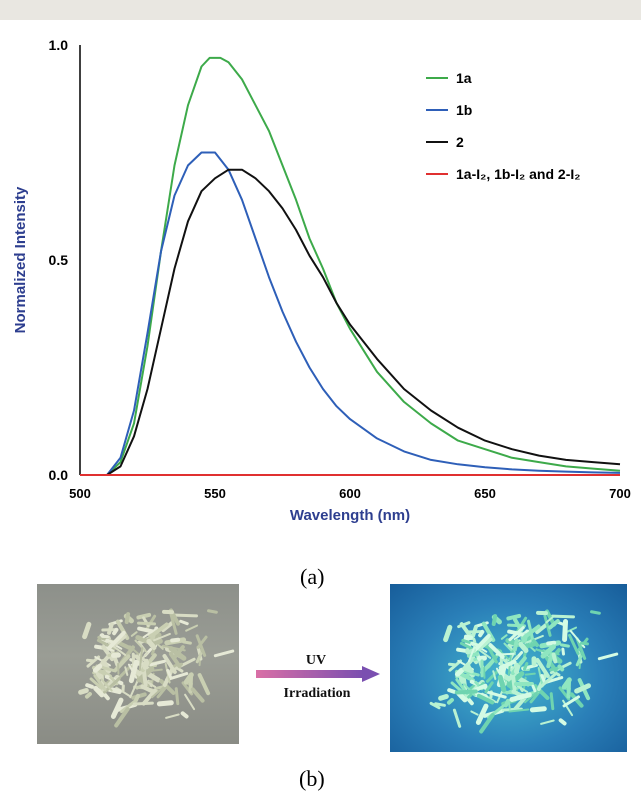 This screenshot has width=641, height=802. I want to click on irradiation-label: Irradiation, so click(317, 693).